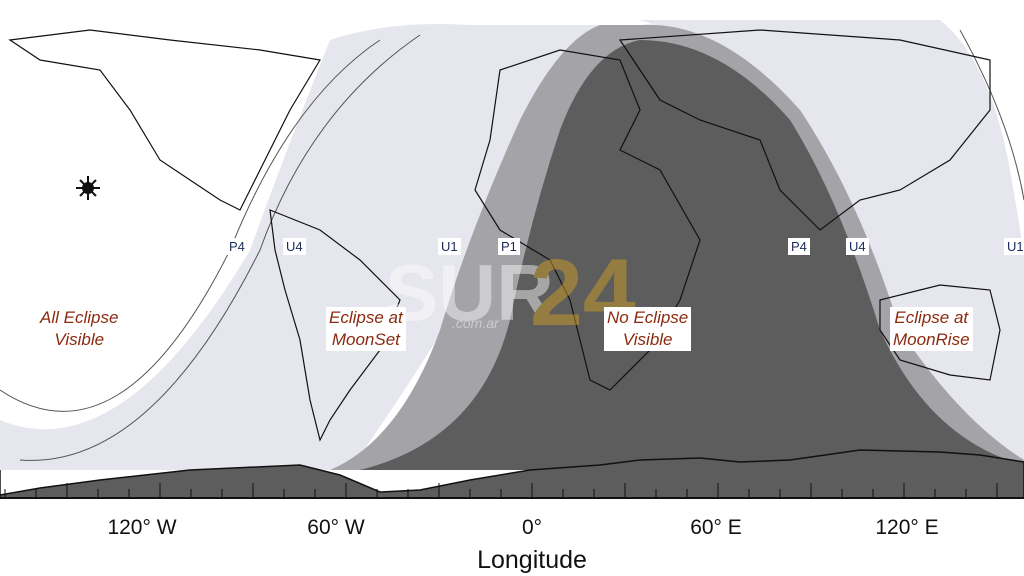  What do you see at coordinates (237, 246) in the screenshot?
I see `contact-label-p4: P4` at bounding box center [237, 246].